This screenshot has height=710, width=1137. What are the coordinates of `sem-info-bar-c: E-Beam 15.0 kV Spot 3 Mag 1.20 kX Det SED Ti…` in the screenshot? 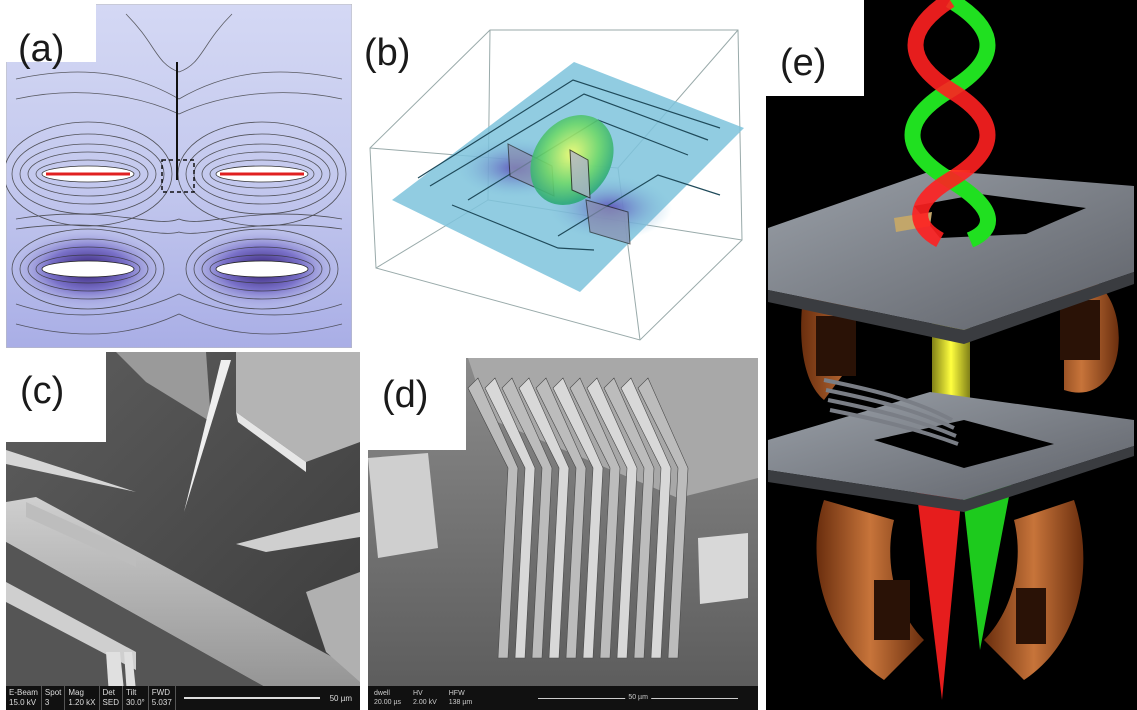 It's located at (183, 698).